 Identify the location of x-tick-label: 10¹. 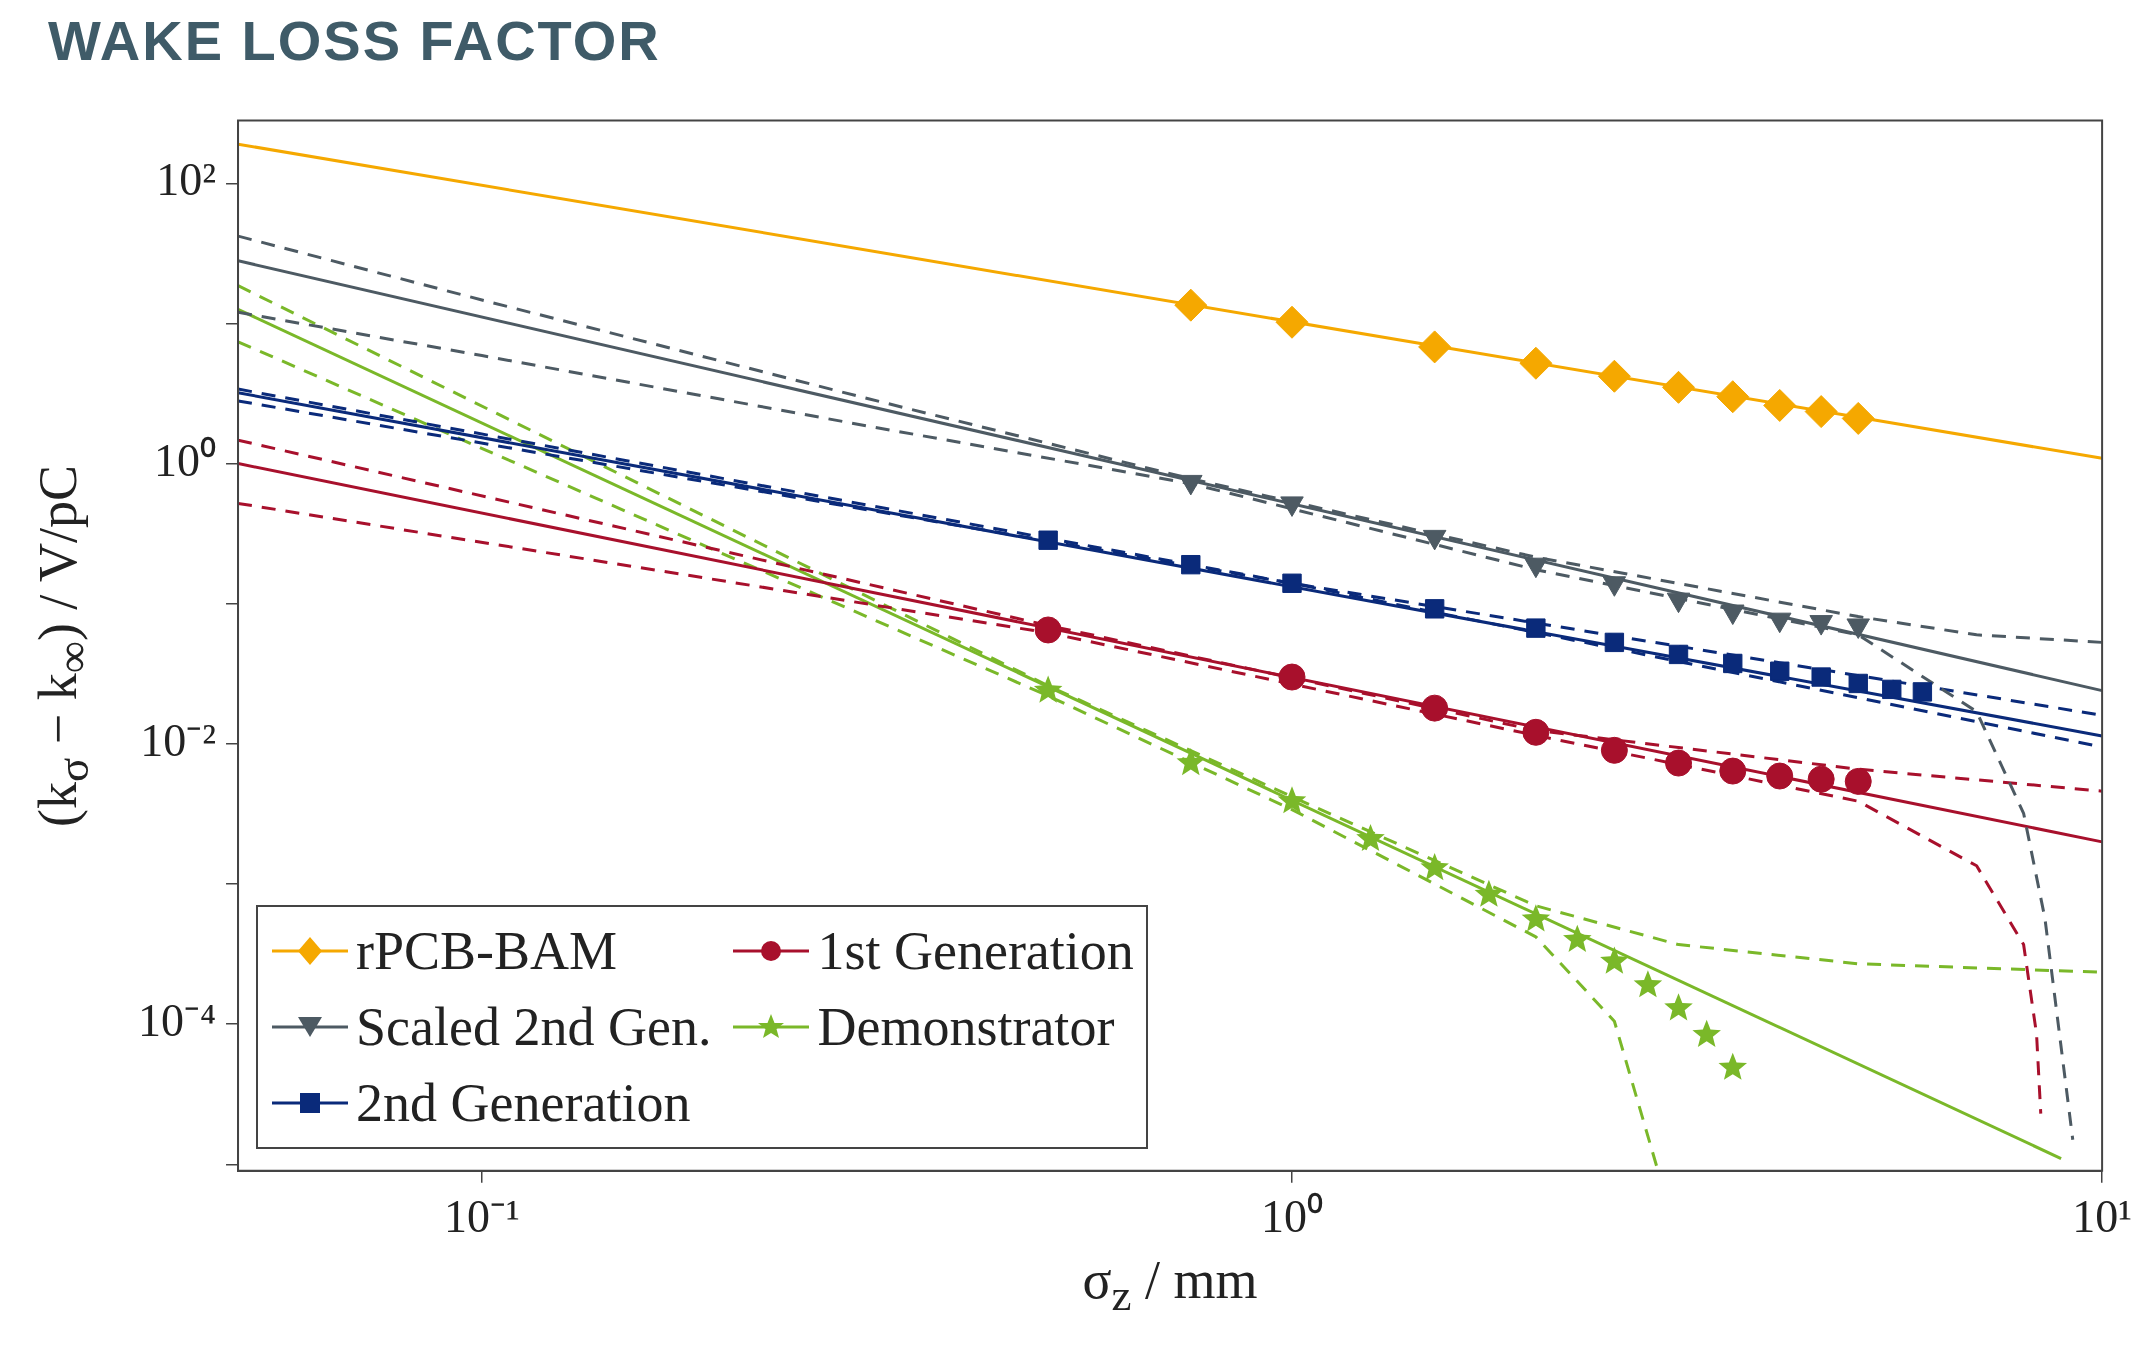
(2102, 1217).